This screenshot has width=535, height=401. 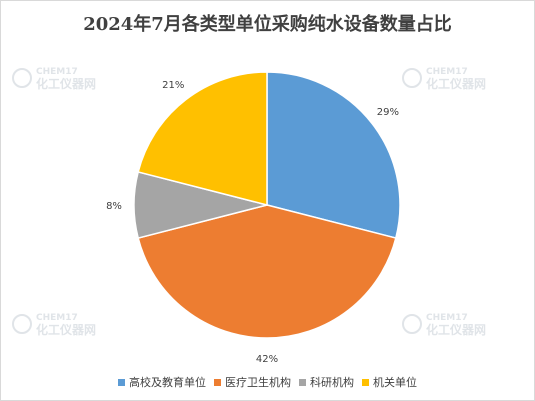 I want to click on chart-title: 2024年7月各类型单位采购纯水设备数量占比, so click(x=267, y=24).